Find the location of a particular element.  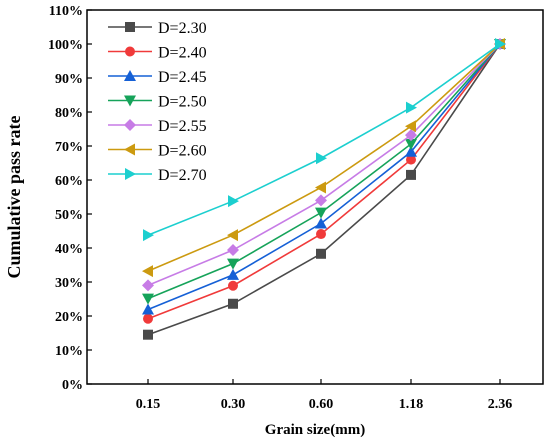

legend-label: D=2.40 is located at coordinates (182, 53).